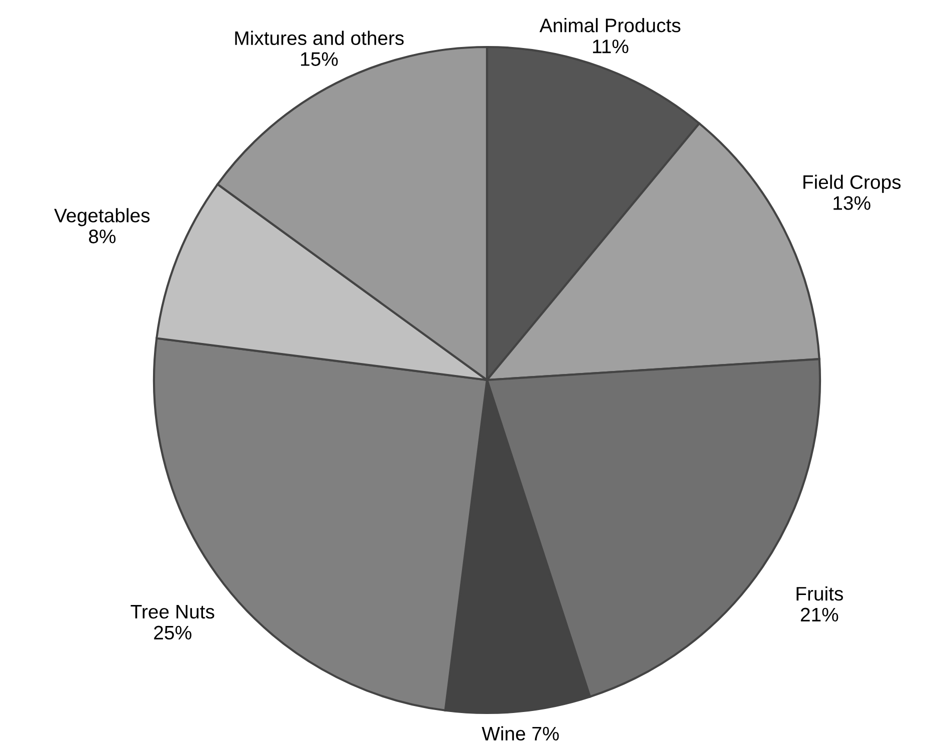 The height and width of the screenshot is (749, 929). What do you see at coordinates (520, 733) in the screenshot?
I see `slice-label: Wine 7%` at bounding box center [520, 733].